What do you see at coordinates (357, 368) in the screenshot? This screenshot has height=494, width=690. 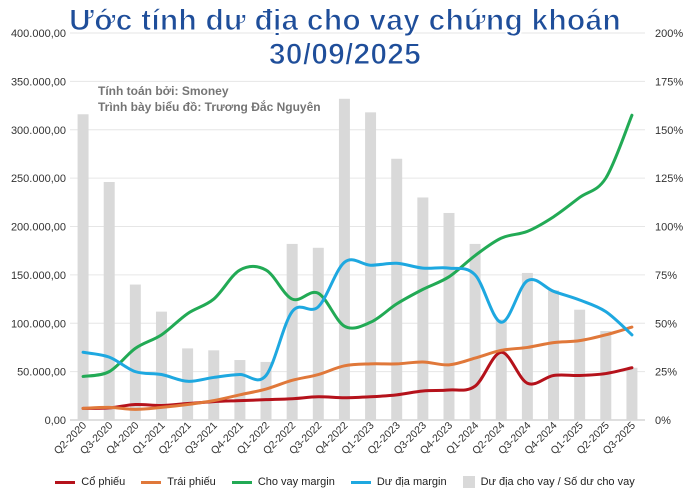 I see `line-trai-phieu` at bounding box center [357, 368].